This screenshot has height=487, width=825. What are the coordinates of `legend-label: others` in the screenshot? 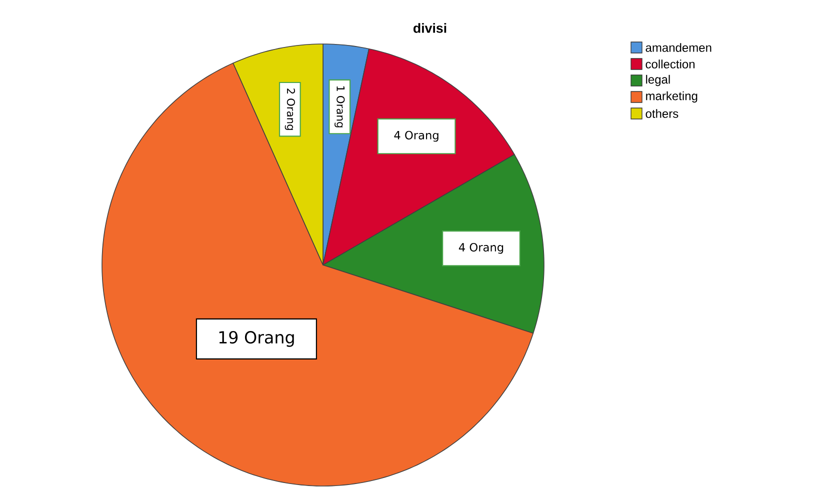 It's located at (662, 113).